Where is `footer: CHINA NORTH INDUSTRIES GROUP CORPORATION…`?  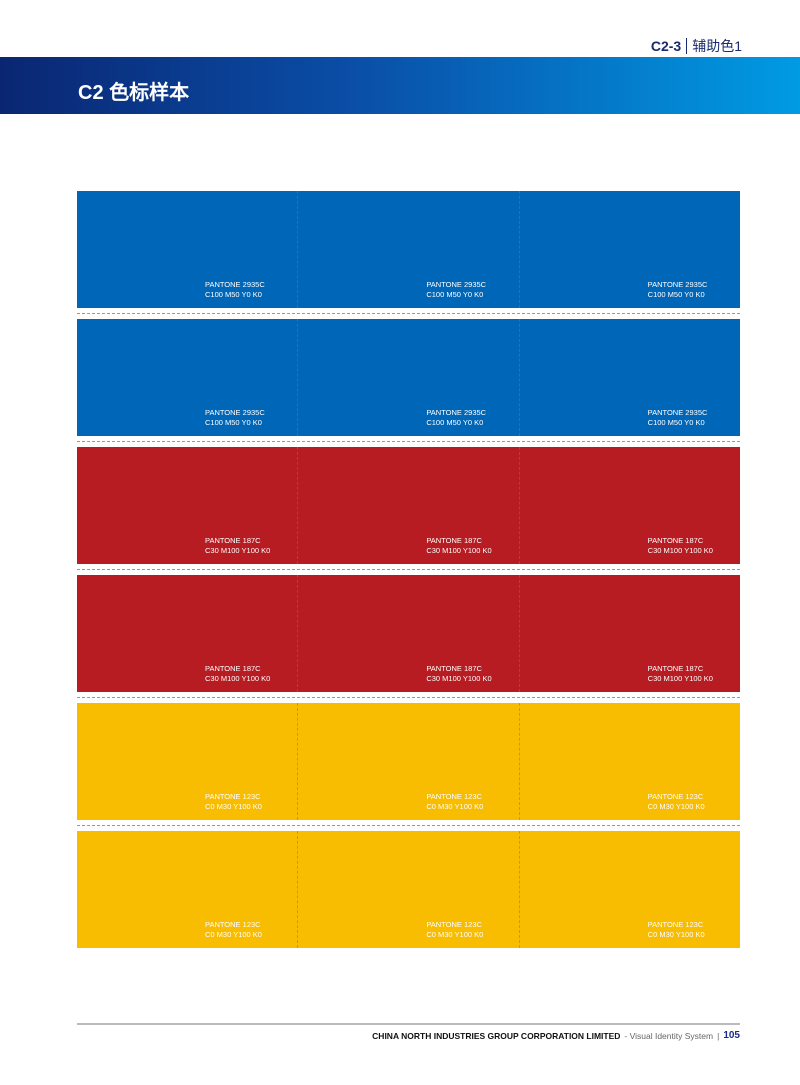
footer: CHINA NORTH INDUSTRIES GROUP CORPORATION… is located at coordinates (556, 1035).